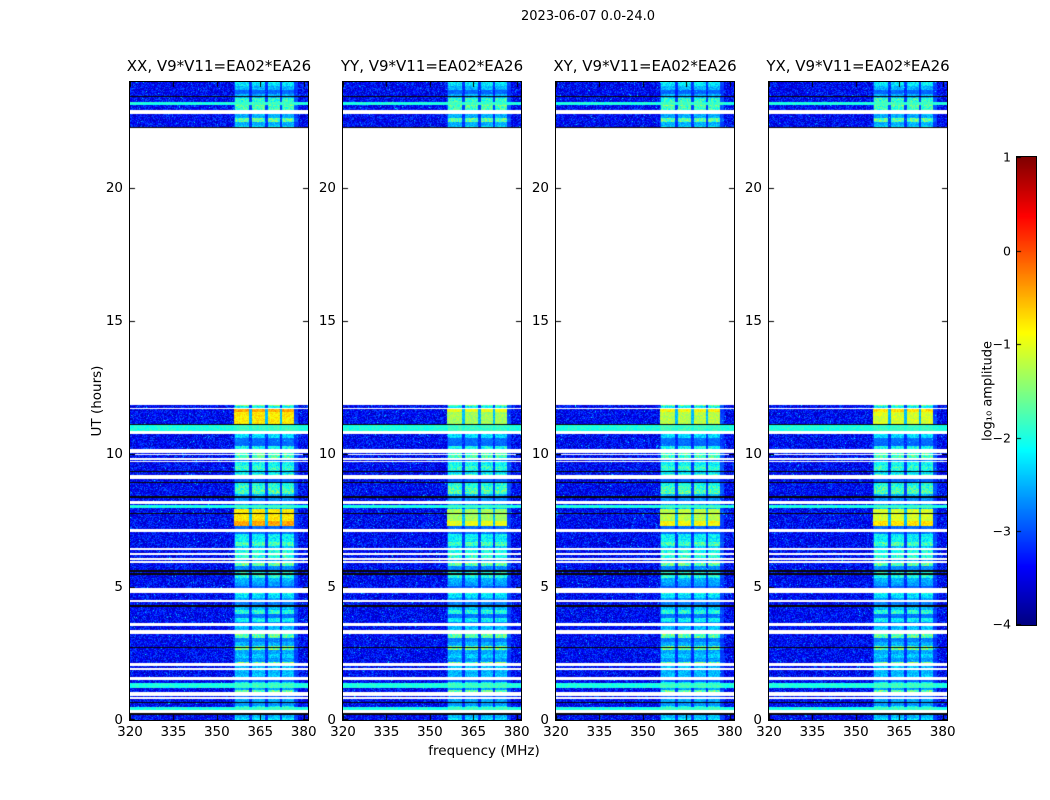 The height and width of the screenshot is (800, 1050). Describe the element at coordinates (1001, 624) in the screenshot. I see `colorbar-tick-label: −4` at that location.